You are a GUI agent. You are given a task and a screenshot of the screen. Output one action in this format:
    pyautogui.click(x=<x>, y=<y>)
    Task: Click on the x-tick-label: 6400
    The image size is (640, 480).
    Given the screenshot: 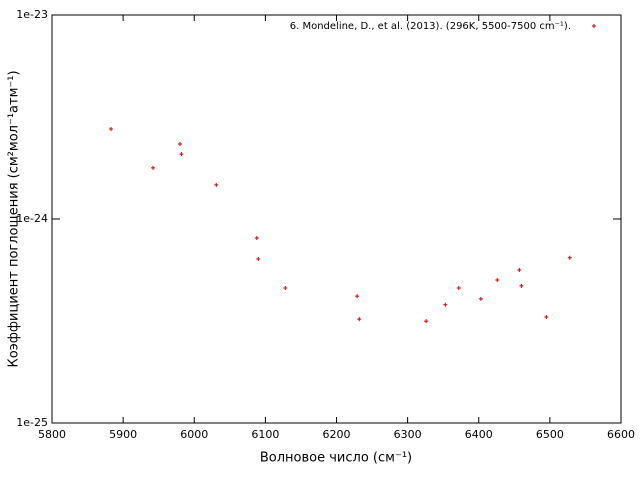 What is the action you would take?
    pyautogui.click(x=479, y=434)
    